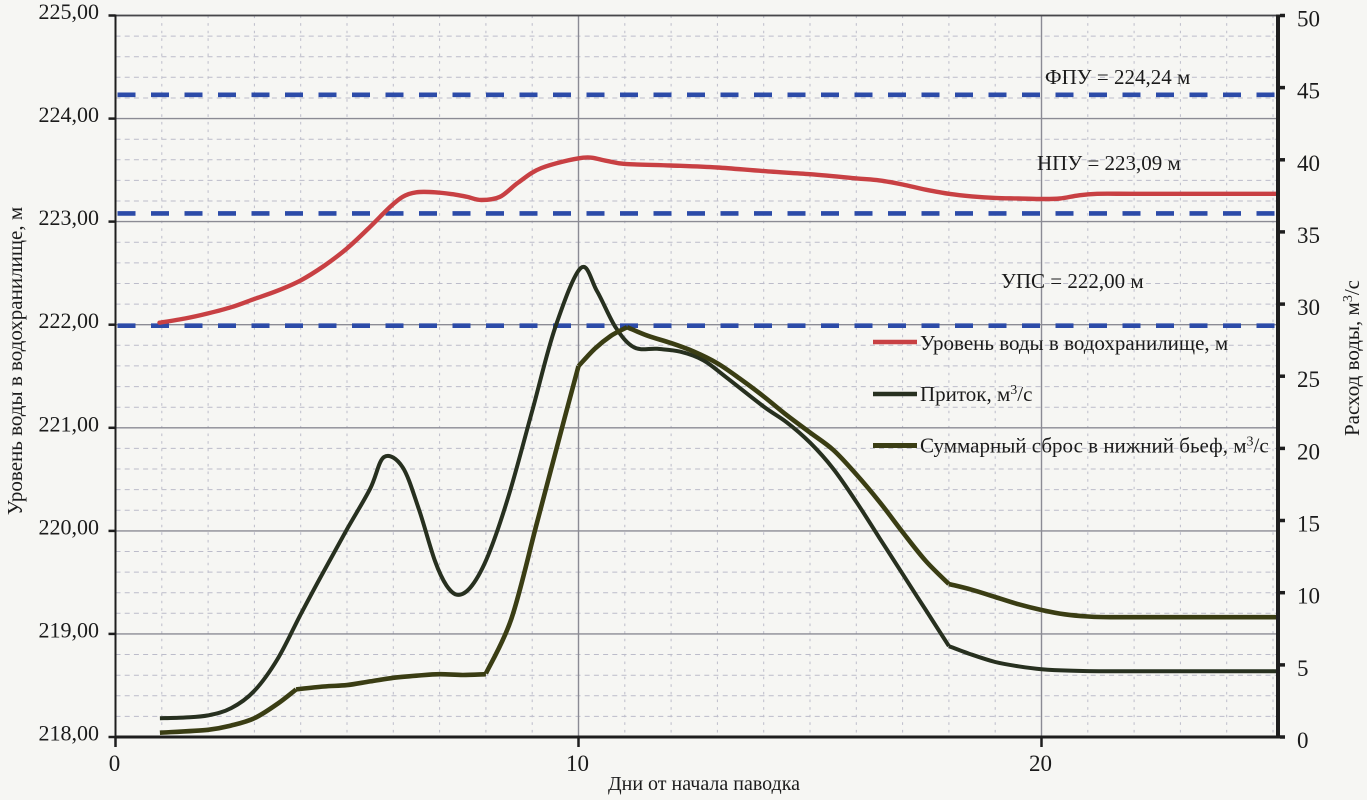  What do you see at coordinates (69, 629) in the screenshot?
I see `svg-text: 219,00` at bounding box center [69, 629].